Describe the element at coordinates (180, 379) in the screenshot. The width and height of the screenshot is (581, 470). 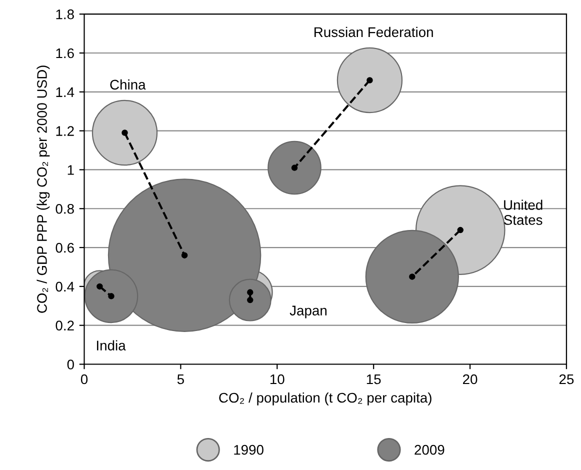
I see `x-tick-label: 5` at that location.